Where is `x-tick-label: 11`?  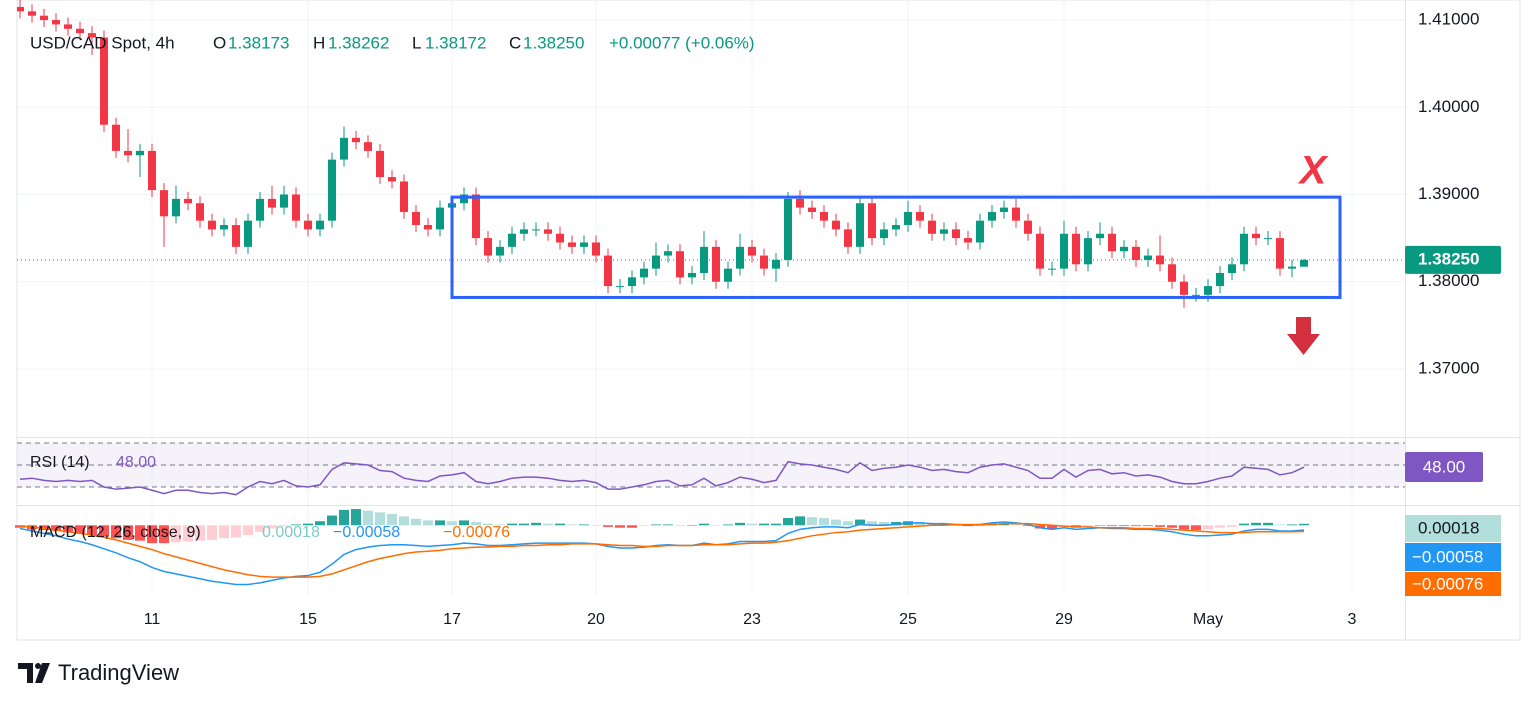
x-tick-label: 11 is located at coordinates (152, 619).